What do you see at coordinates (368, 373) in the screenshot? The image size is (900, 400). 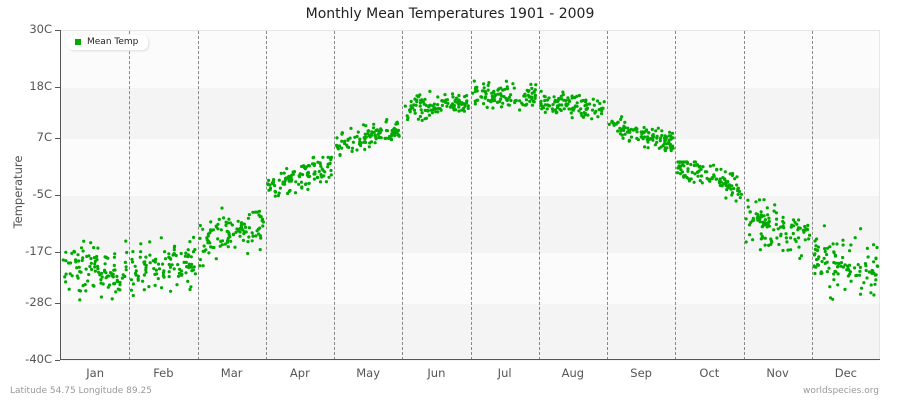 I see `x-tick-label: May` at bounding box center [368, 373].